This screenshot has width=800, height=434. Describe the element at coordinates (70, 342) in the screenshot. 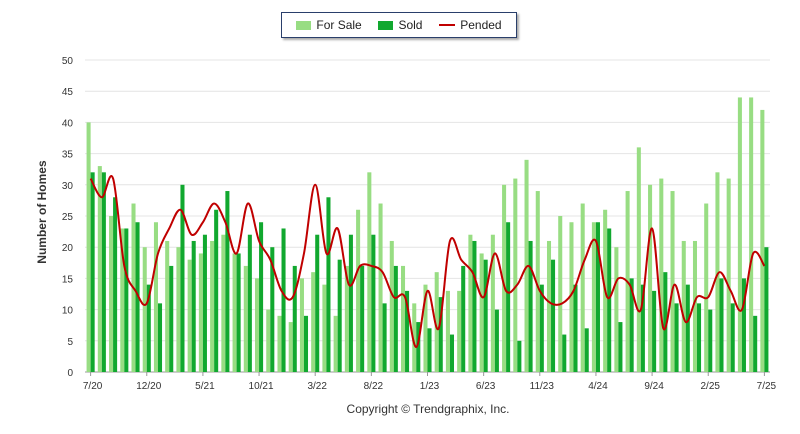

I see `y-tick-label: 5` at that location.